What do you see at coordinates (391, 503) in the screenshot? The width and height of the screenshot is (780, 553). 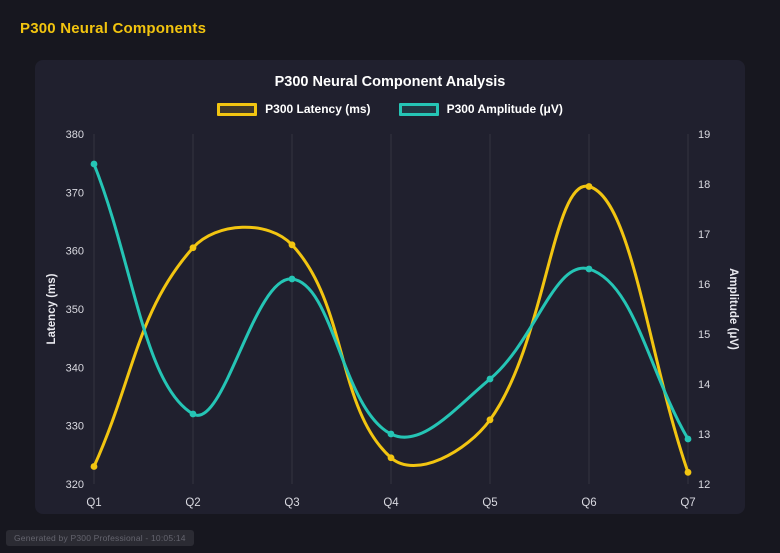 I see `x-axis-tick: Q4` at bounding box center [391, 503].